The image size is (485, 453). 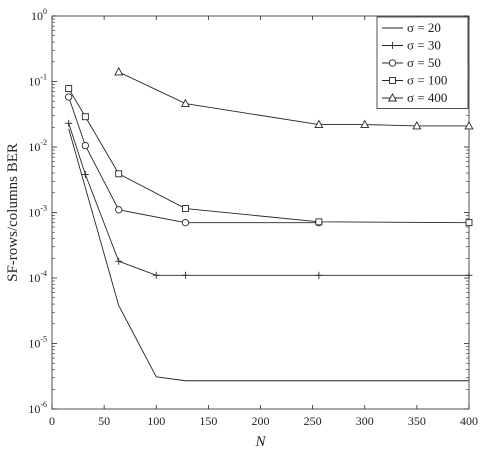 What do you see at coordinates (52, 421) in the screenshot?
I see `x-tick-label: 0` at bounding box center [52, 421].